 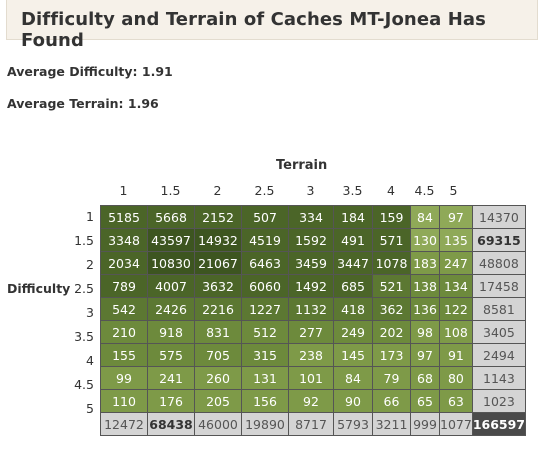 I want to click on matrix-cell: 2426, so click(x=171, y=309).